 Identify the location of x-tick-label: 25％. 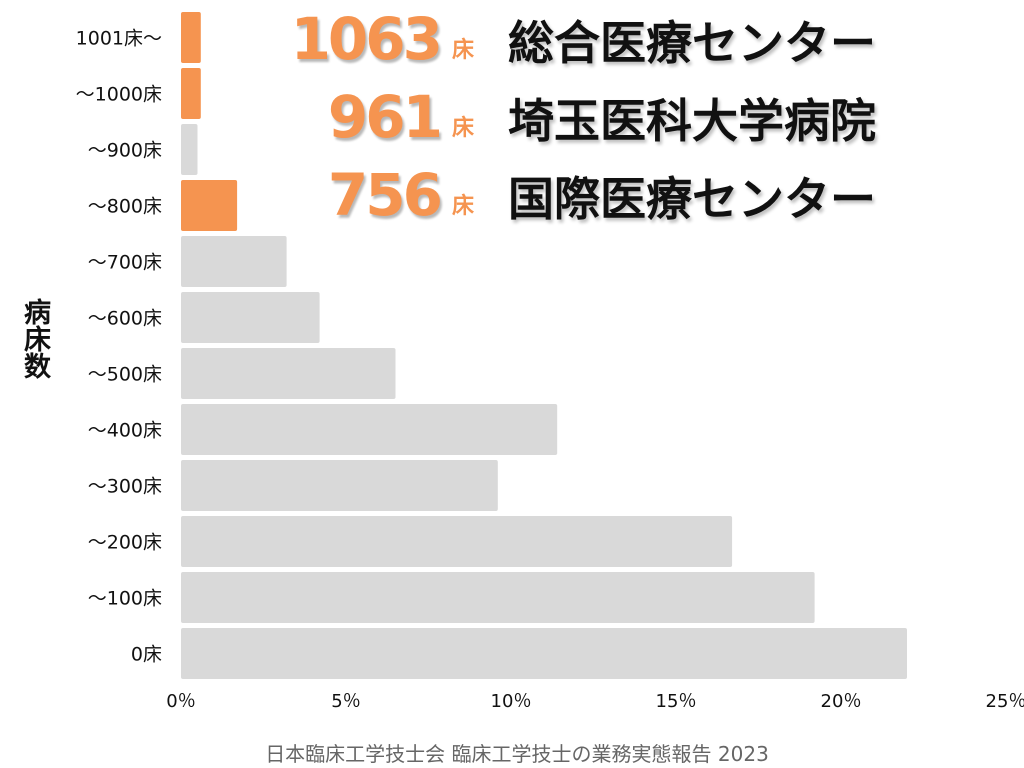
(1005, 701).